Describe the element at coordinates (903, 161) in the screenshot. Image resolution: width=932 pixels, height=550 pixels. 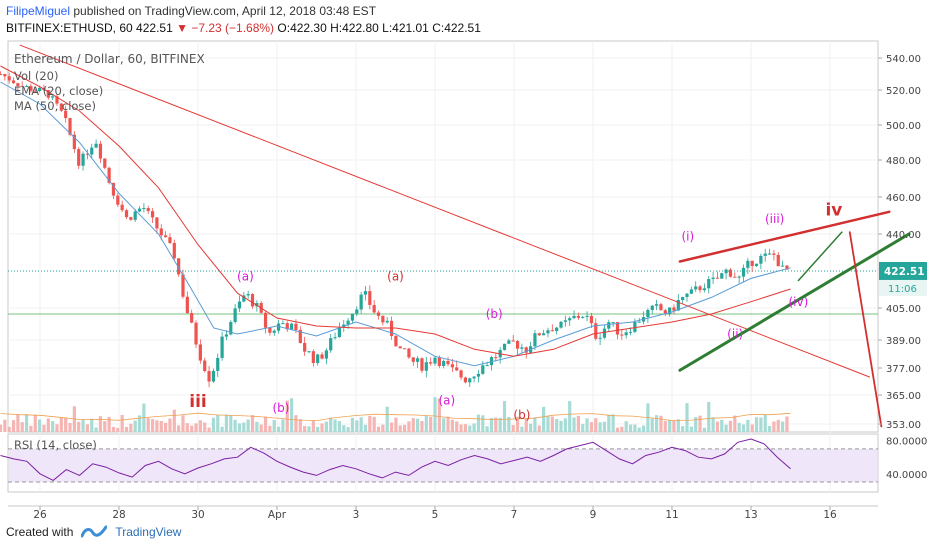
I see `y-tick-label: 480.00` at that location.